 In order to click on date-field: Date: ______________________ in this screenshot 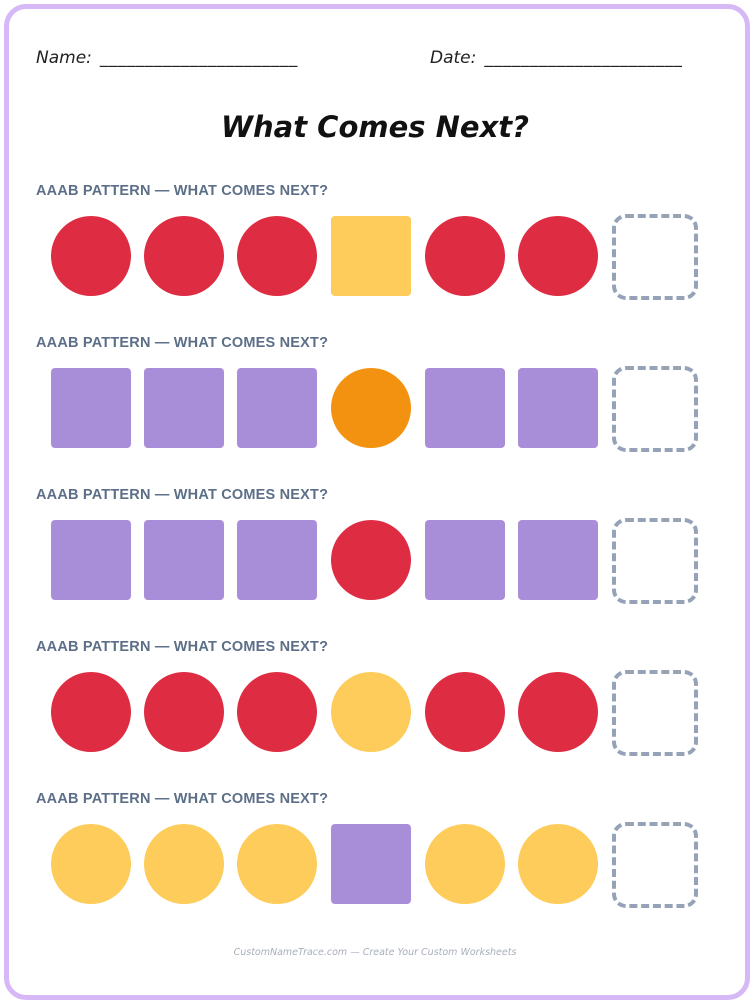, I will do `click(556, 58)`.